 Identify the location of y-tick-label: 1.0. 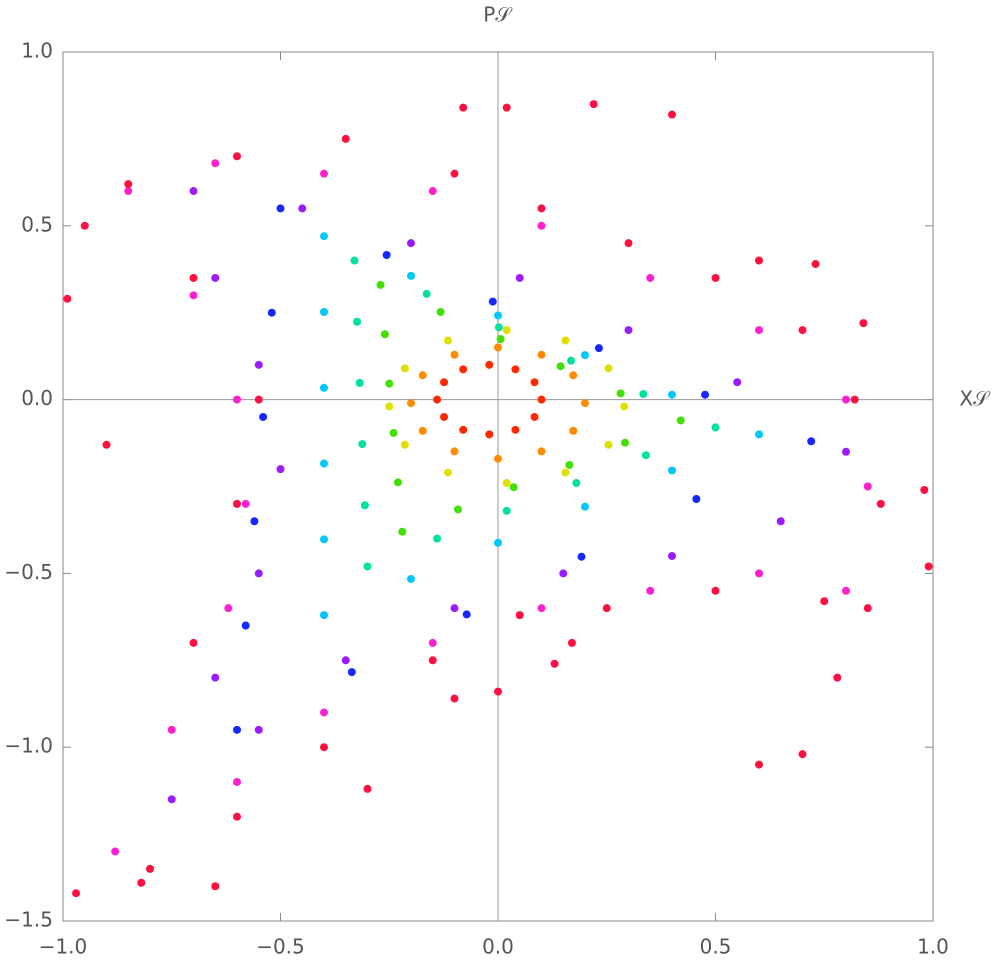
(37, 51).